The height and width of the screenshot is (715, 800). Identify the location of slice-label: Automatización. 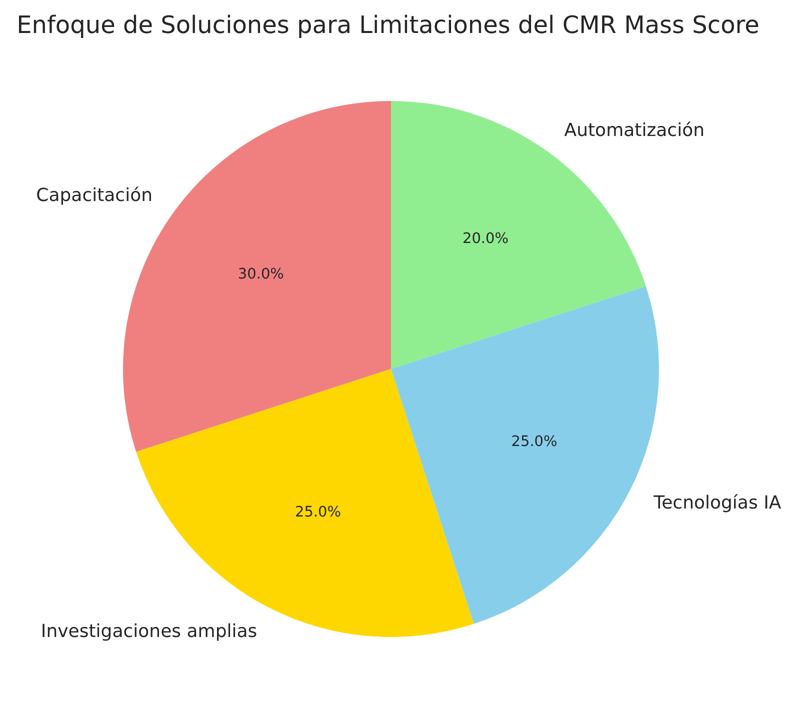
(634, 130).